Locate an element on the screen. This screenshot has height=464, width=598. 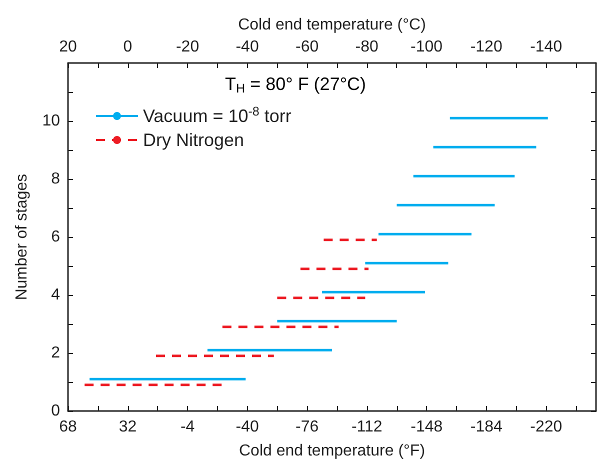
x-tick-label: -220 is located at coordinates (546, 427).